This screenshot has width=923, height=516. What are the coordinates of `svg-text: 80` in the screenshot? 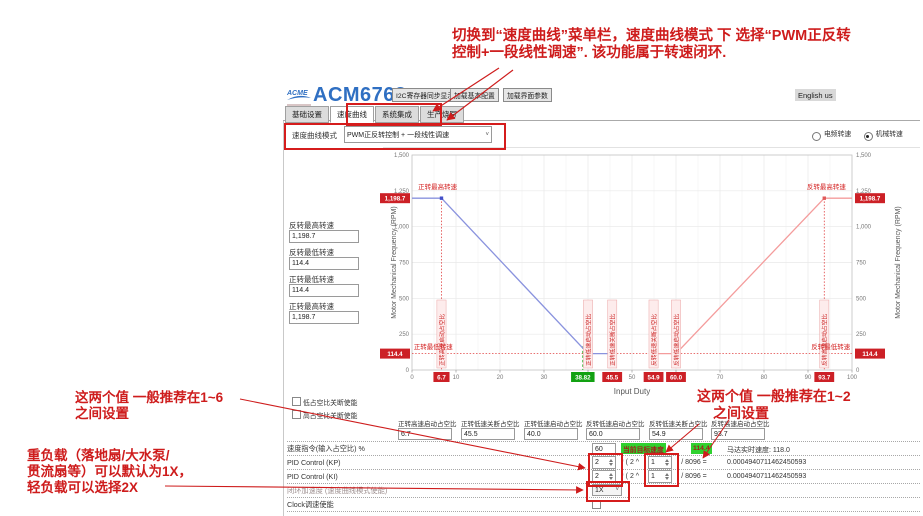 It's located at (764, 378).